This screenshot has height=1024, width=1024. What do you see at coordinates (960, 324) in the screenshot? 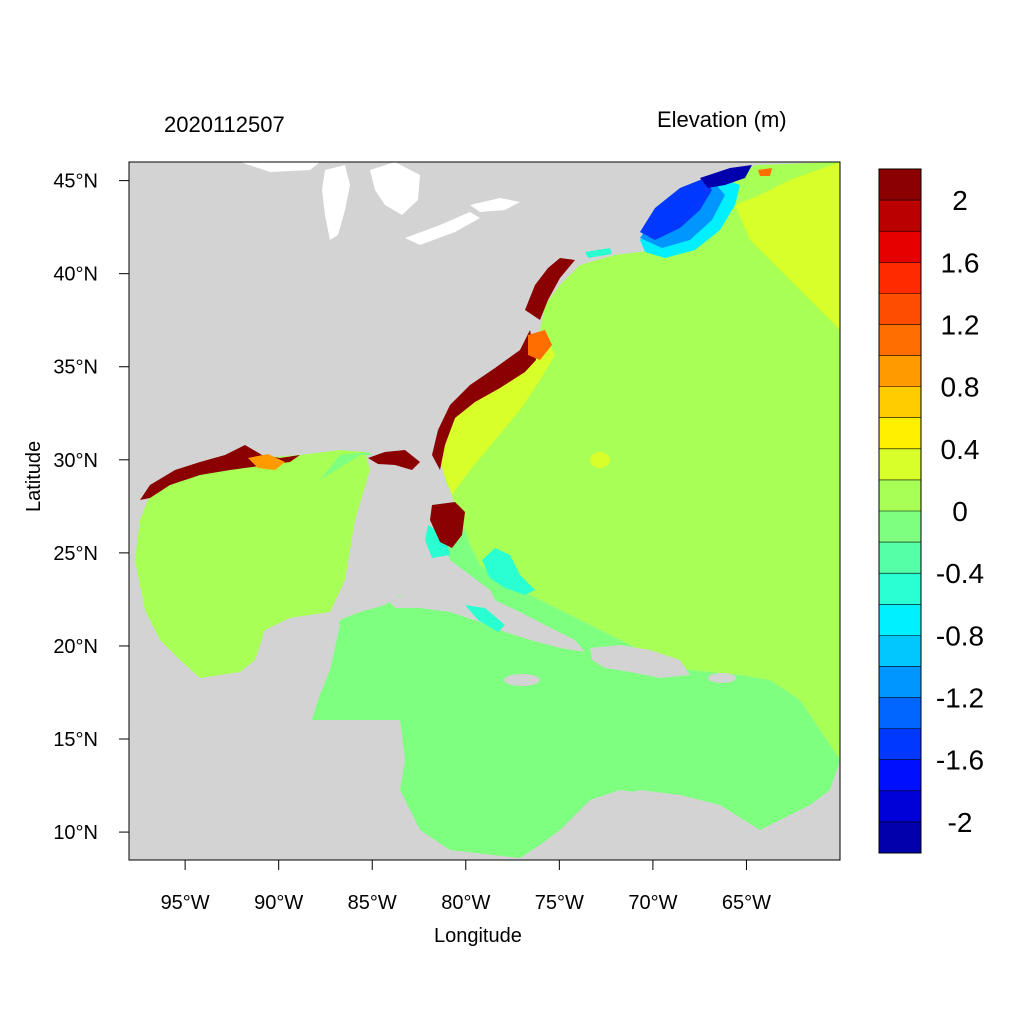
I see `colorbar-label: 1.2` at bounding box center [960, 324].